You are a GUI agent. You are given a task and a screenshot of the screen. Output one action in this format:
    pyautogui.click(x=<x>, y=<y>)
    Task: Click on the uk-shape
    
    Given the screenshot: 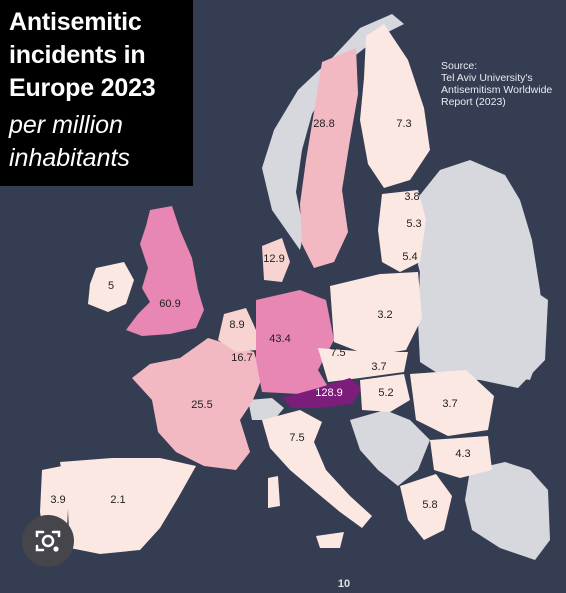 What is the action you would take?
    pyautogui.click(x=165, y=271)
    